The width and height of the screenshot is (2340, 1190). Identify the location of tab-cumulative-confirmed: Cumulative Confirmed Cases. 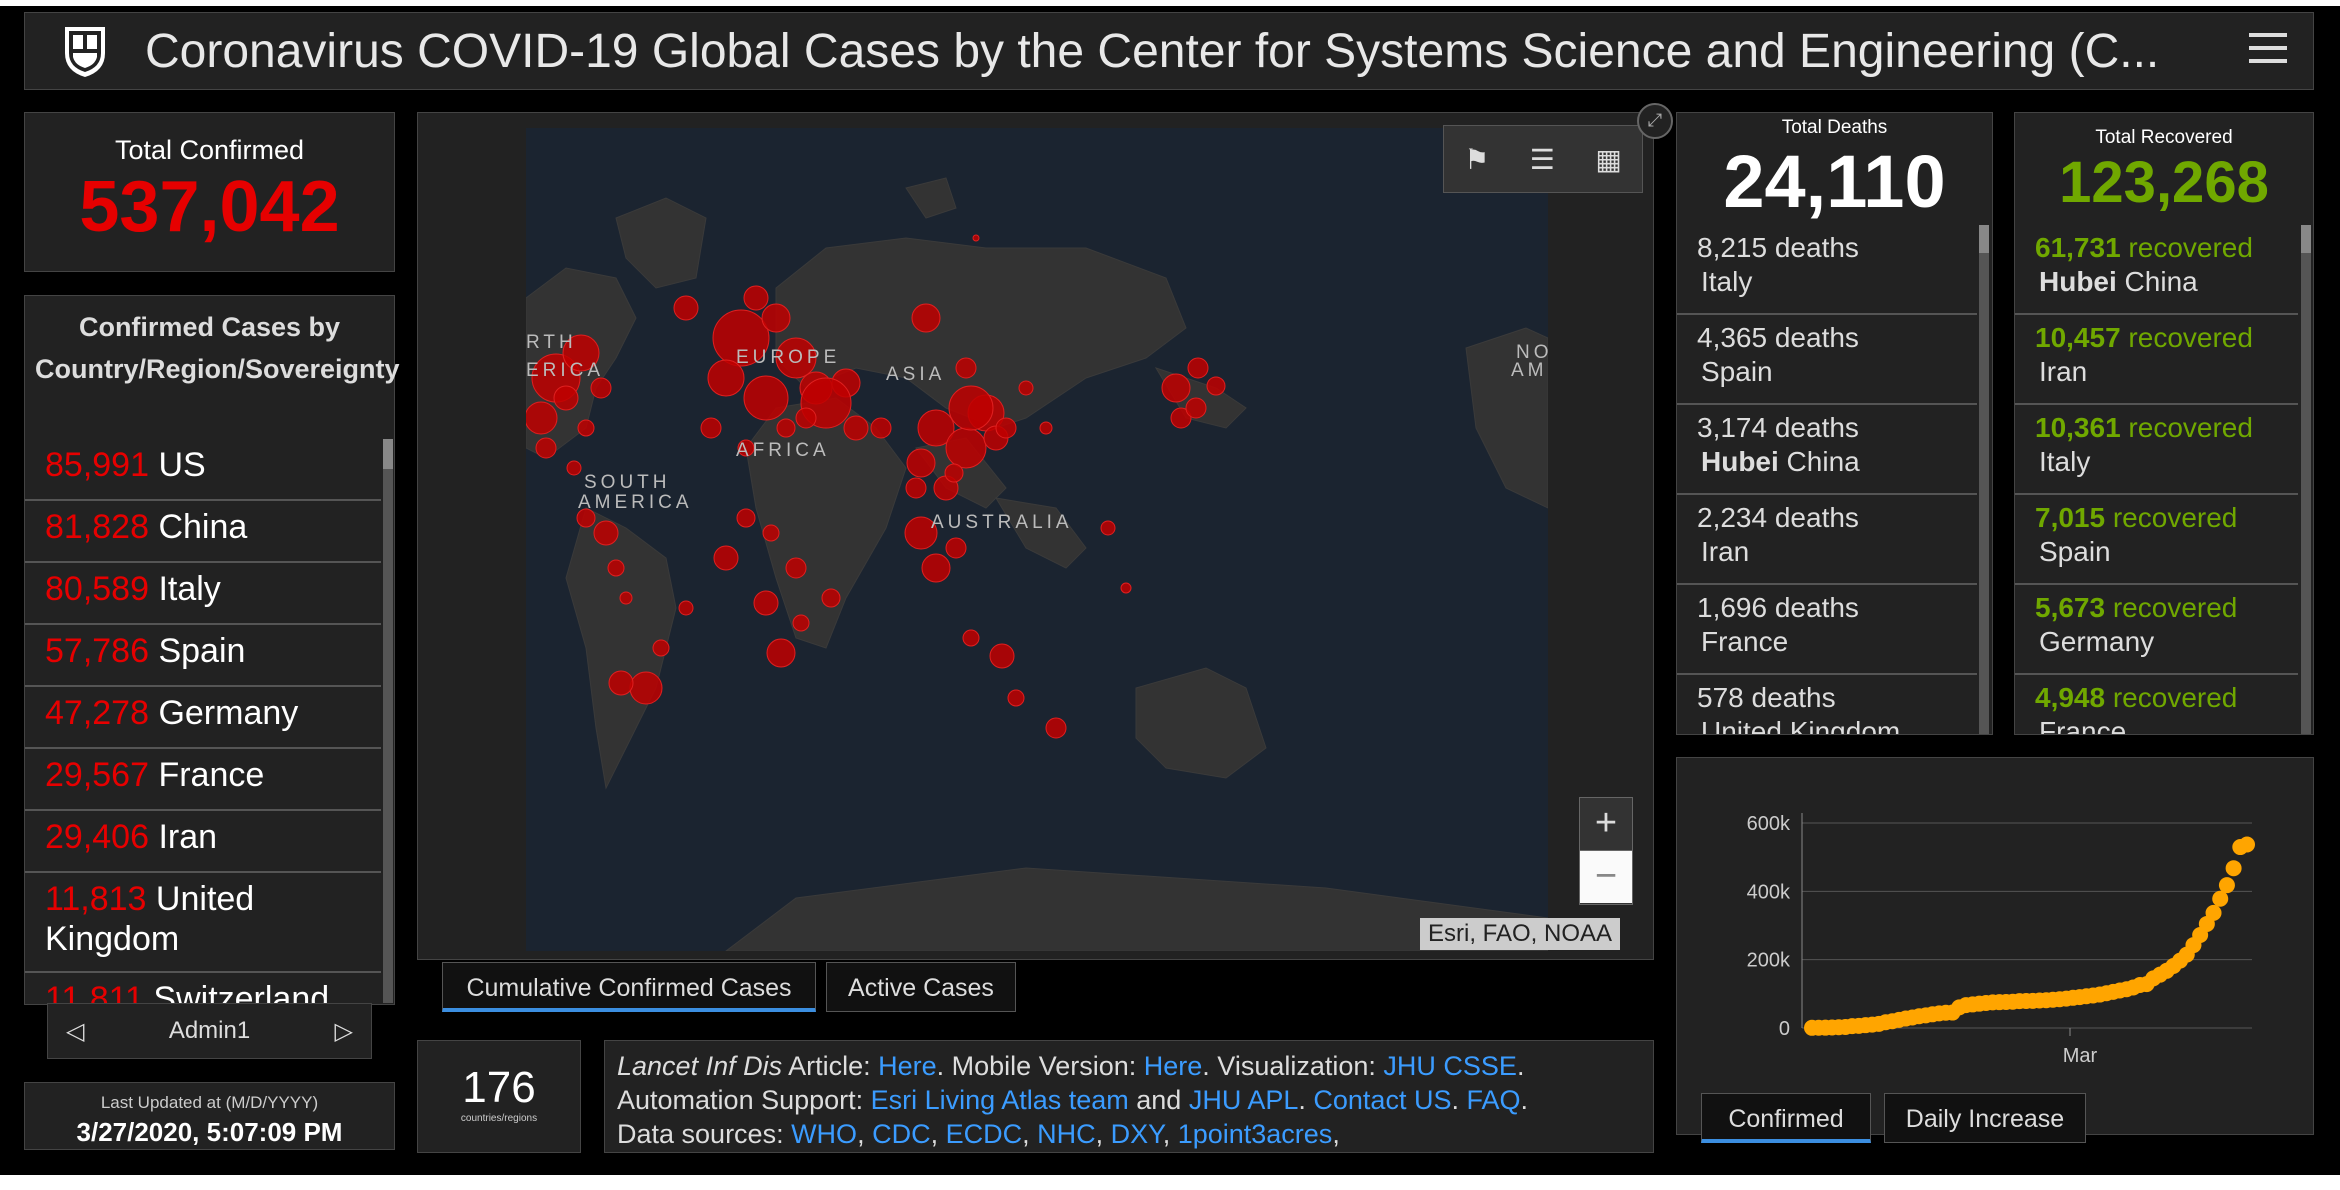
(629, 987).